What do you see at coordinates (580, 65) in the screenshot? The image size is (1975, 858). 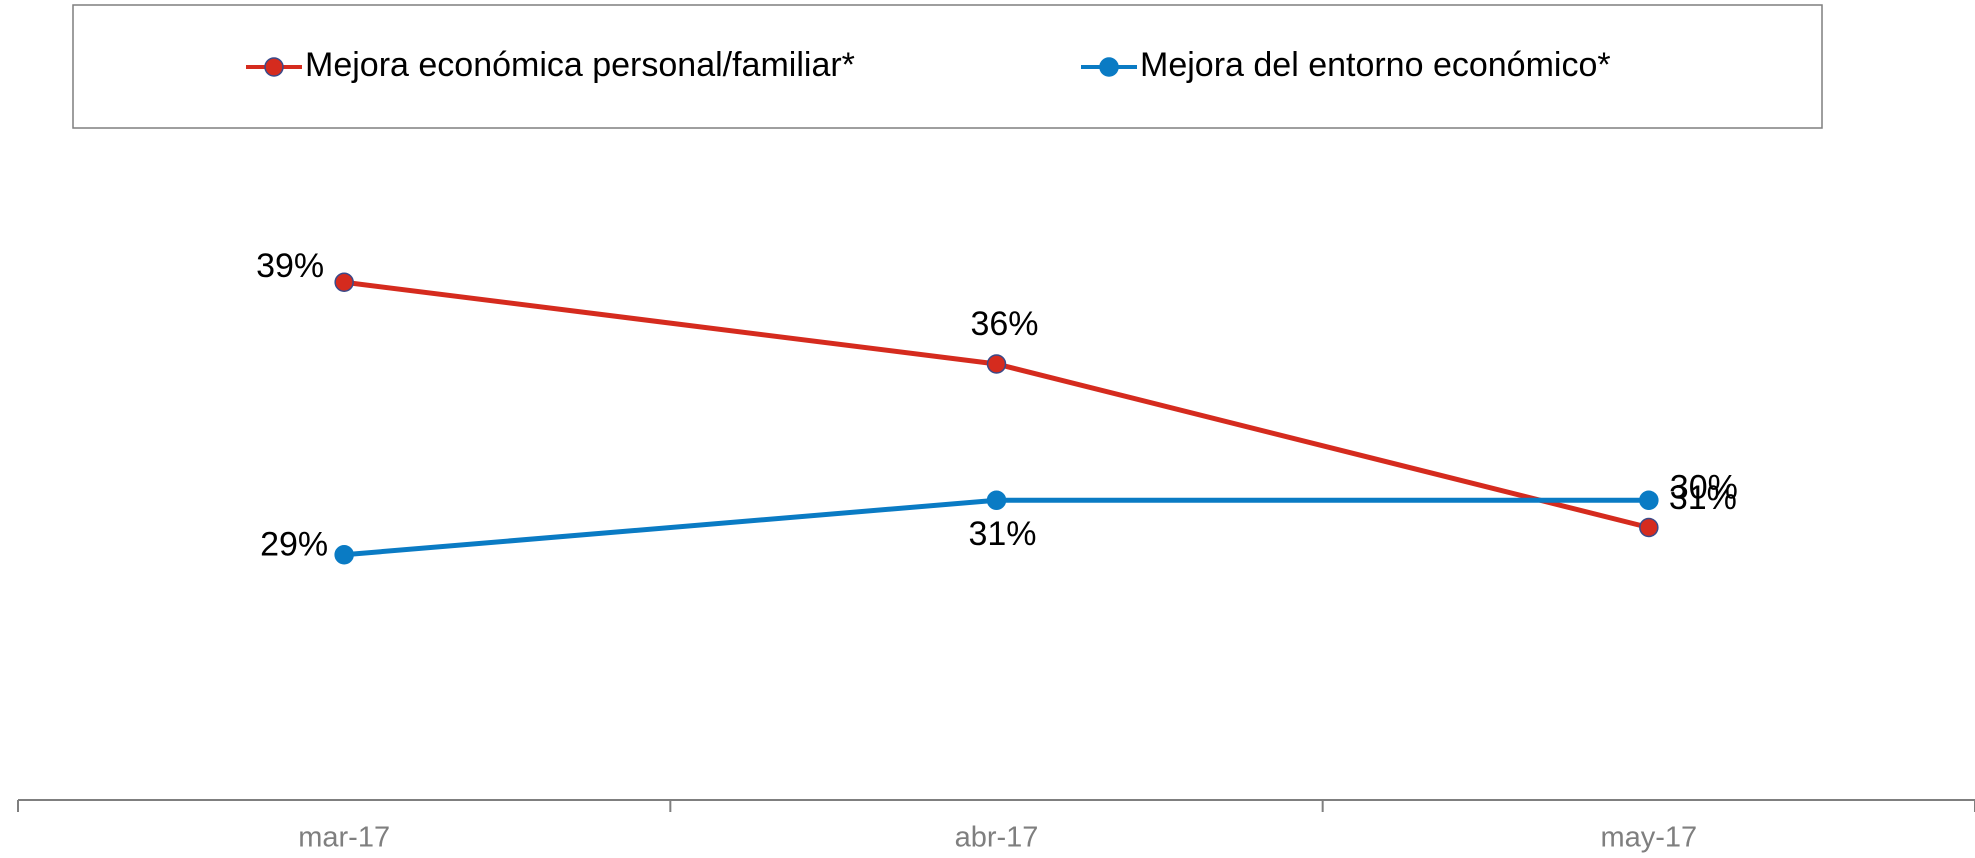 I see `legend-label: Mejora económica personal/familiar*` at bounding box center [580, 65].